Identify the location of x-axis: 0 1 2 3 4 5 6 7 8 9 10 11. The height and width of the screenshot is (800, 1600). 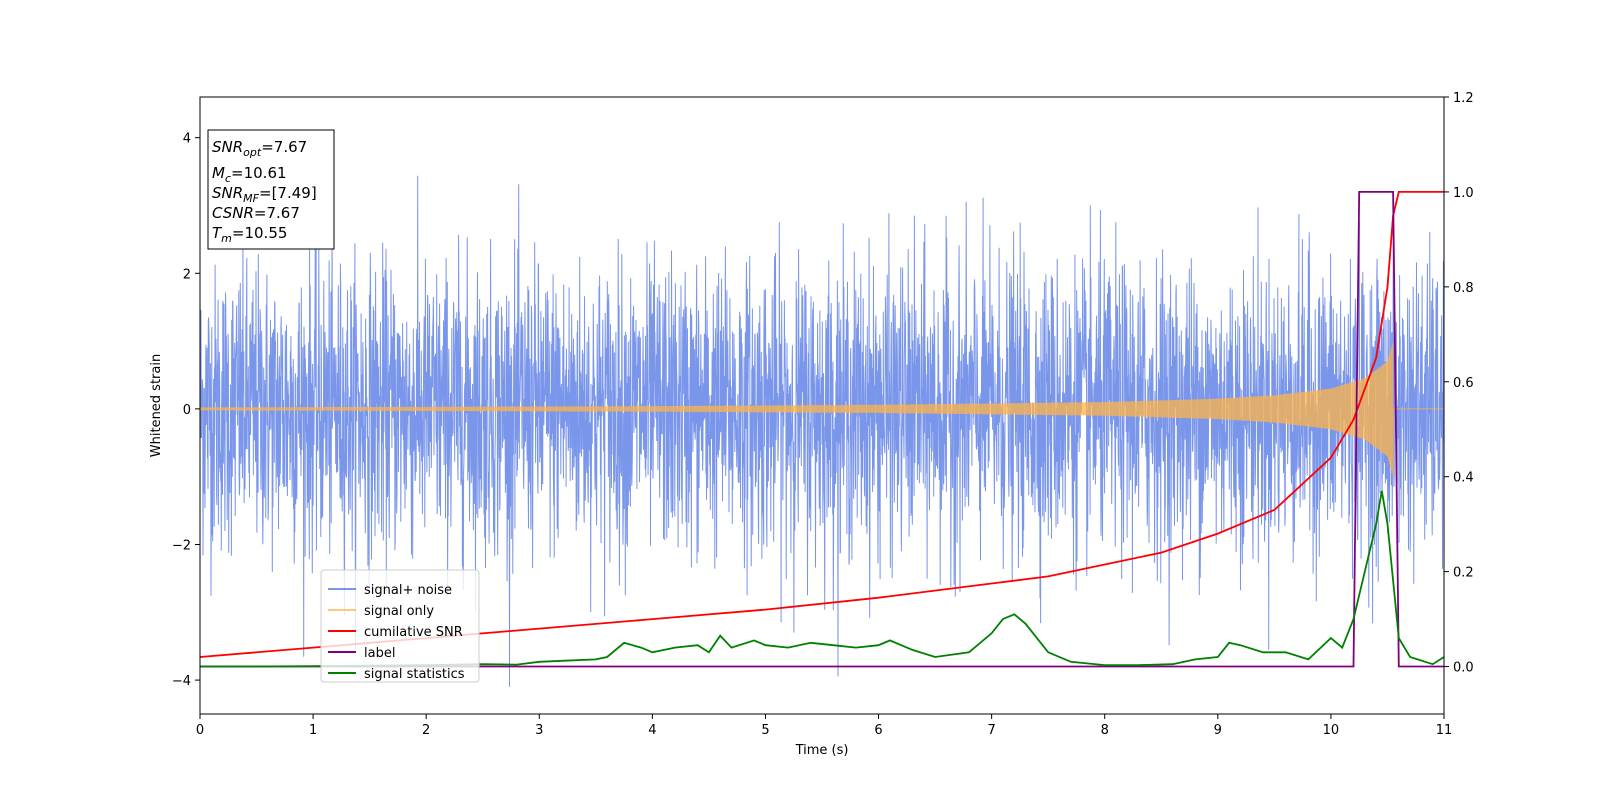
(824, 726).